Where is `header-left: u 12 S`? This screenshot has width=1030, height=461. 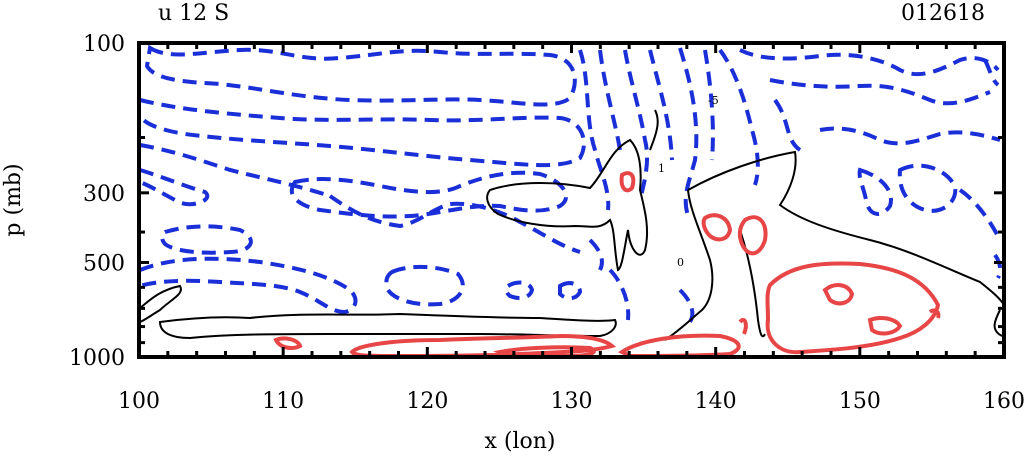 header-left: u 12 S is located at coordinates (193, 13).